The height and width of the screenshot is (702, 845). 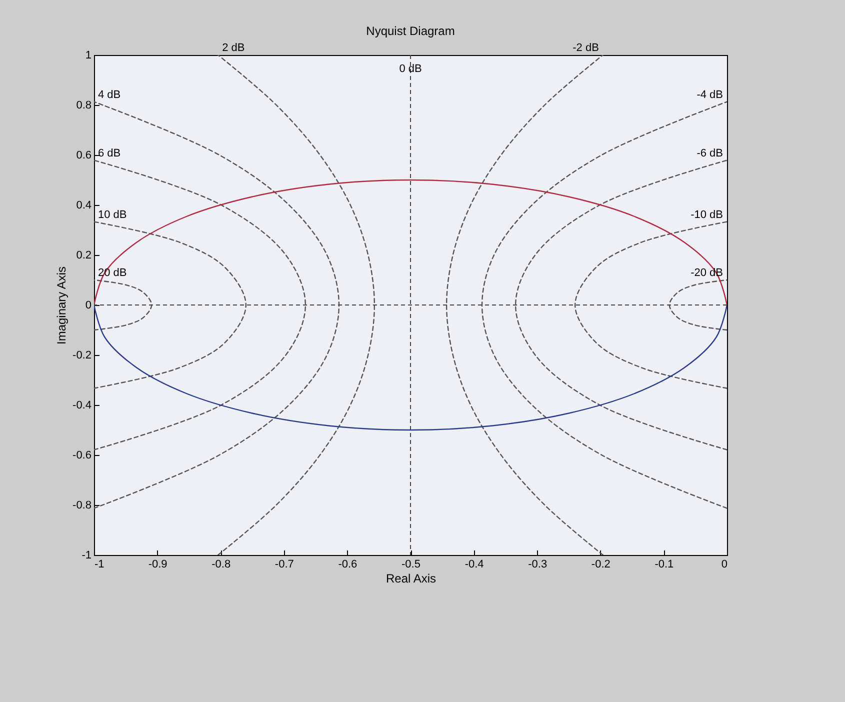 I want to click on x-tick-label: -0.1, so click(x=664, y=564).